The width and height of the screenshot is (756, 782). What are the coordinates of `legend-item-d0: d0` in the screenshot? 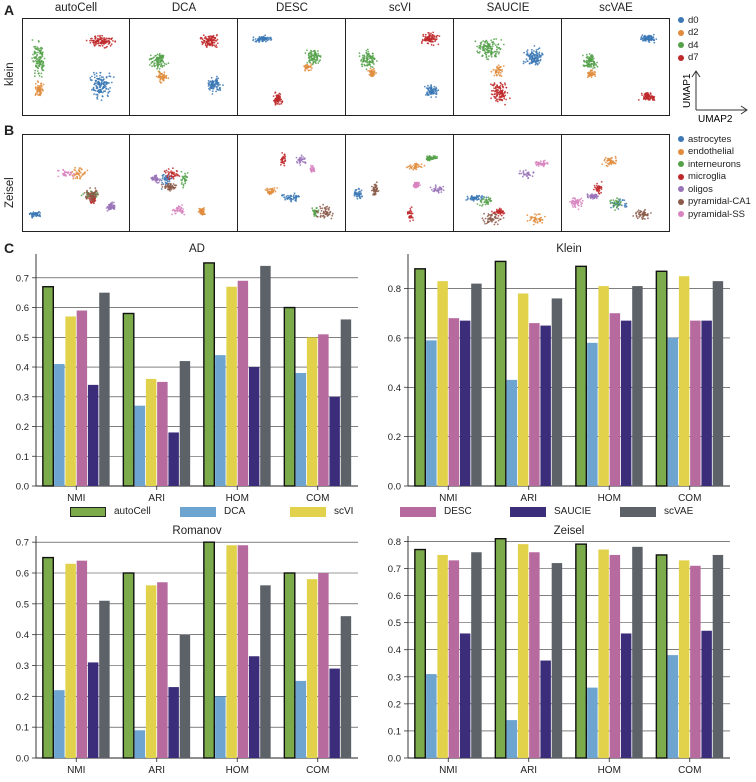 It's located at (688, 20).